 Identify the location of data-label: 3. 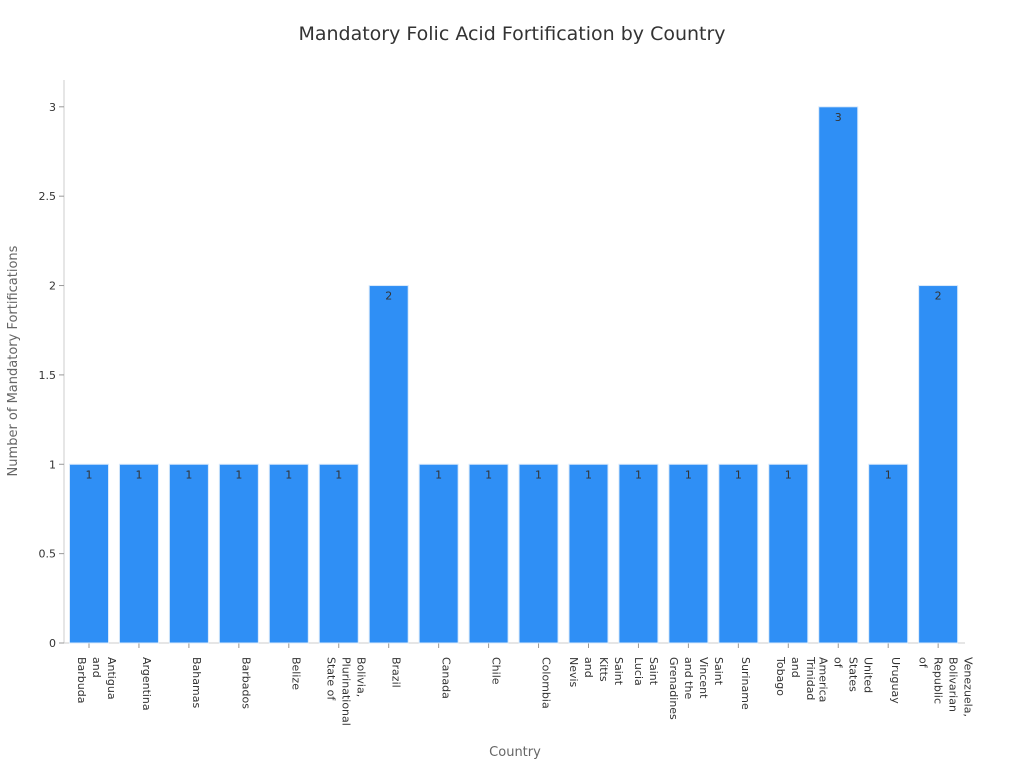
(838, 117).